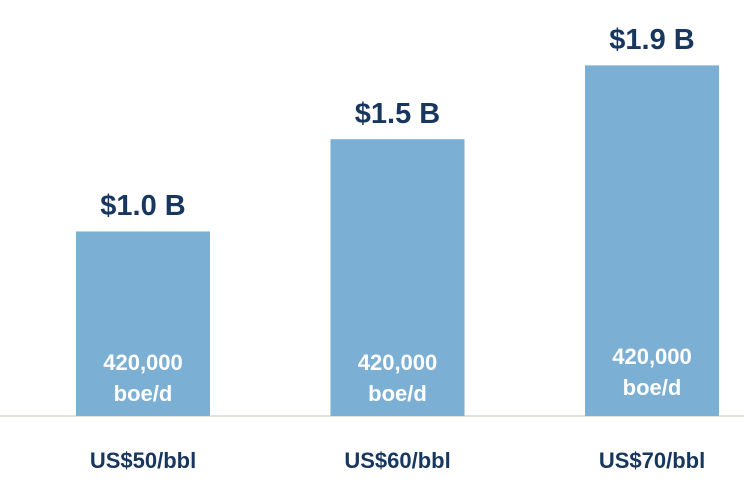 The height and width of the screenshot is (484, 744). I want to click on value-label: $1.5 B, so click(397, 114).